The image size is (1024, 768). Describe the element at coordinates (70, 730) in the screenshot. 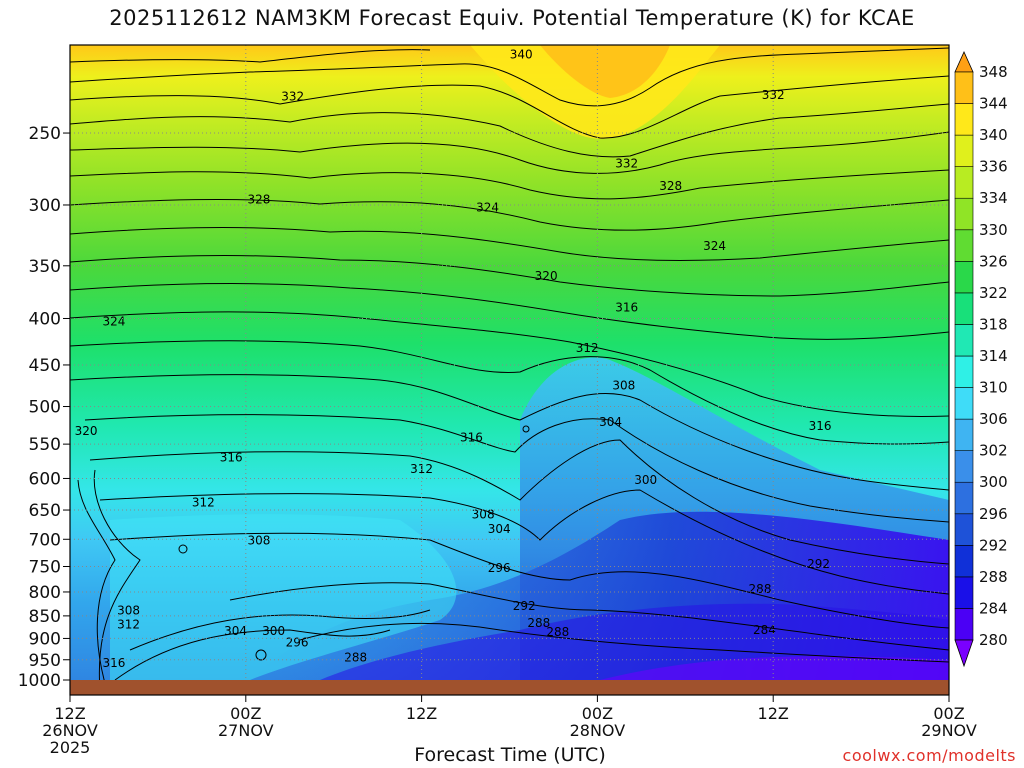

I see `x-tick-label: 26NOV` at that location.